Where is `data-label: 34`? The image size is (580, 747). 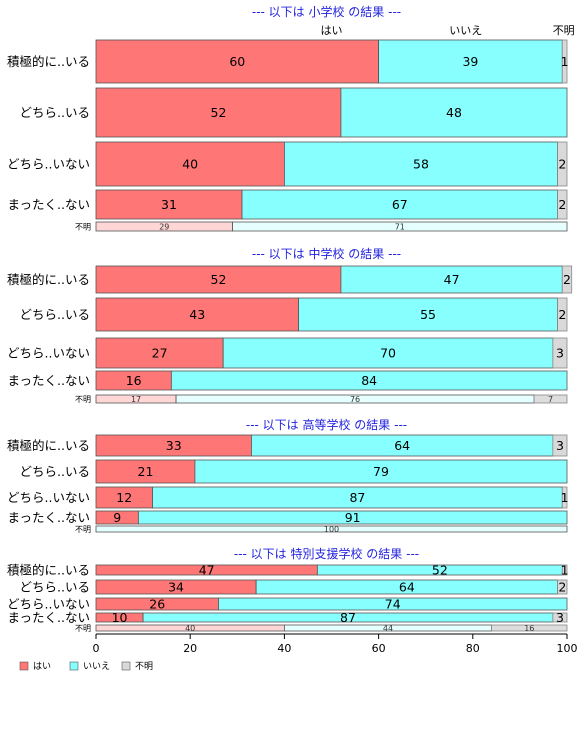
data-label: 34 is located at coordinates (176, 587).